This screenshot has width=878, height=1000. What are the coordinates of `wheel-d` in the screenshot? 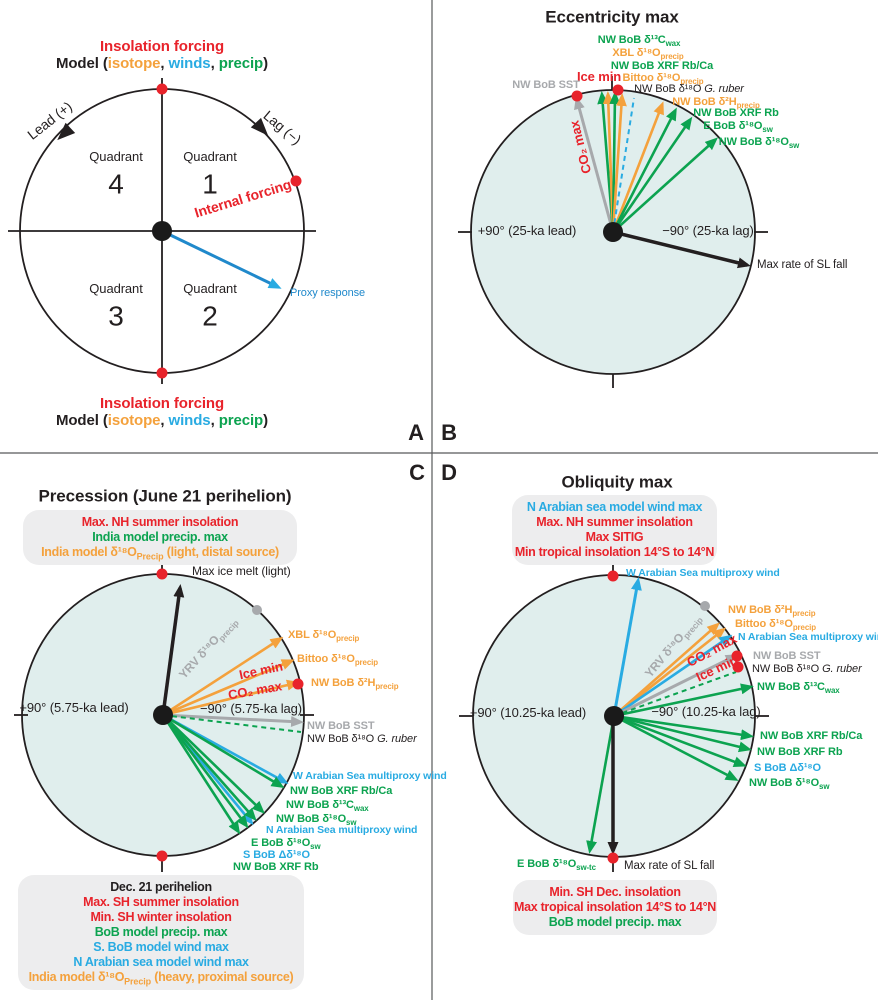 It's located at (614, 716).